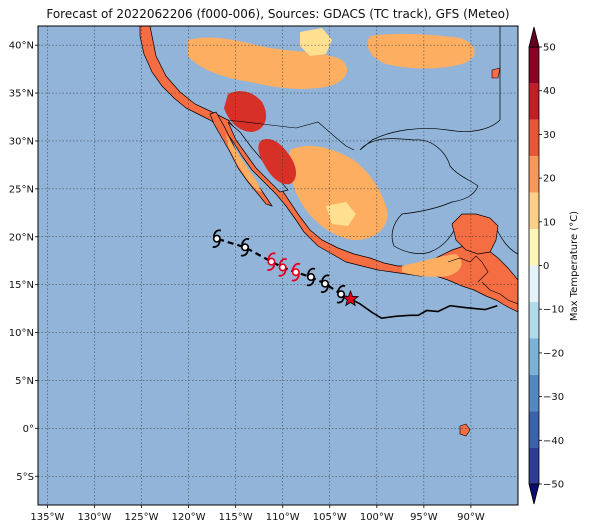  Describe the element at coordinates (25, 477) in the screenshot. I see `lat-tick-label: 5°S` at that location.